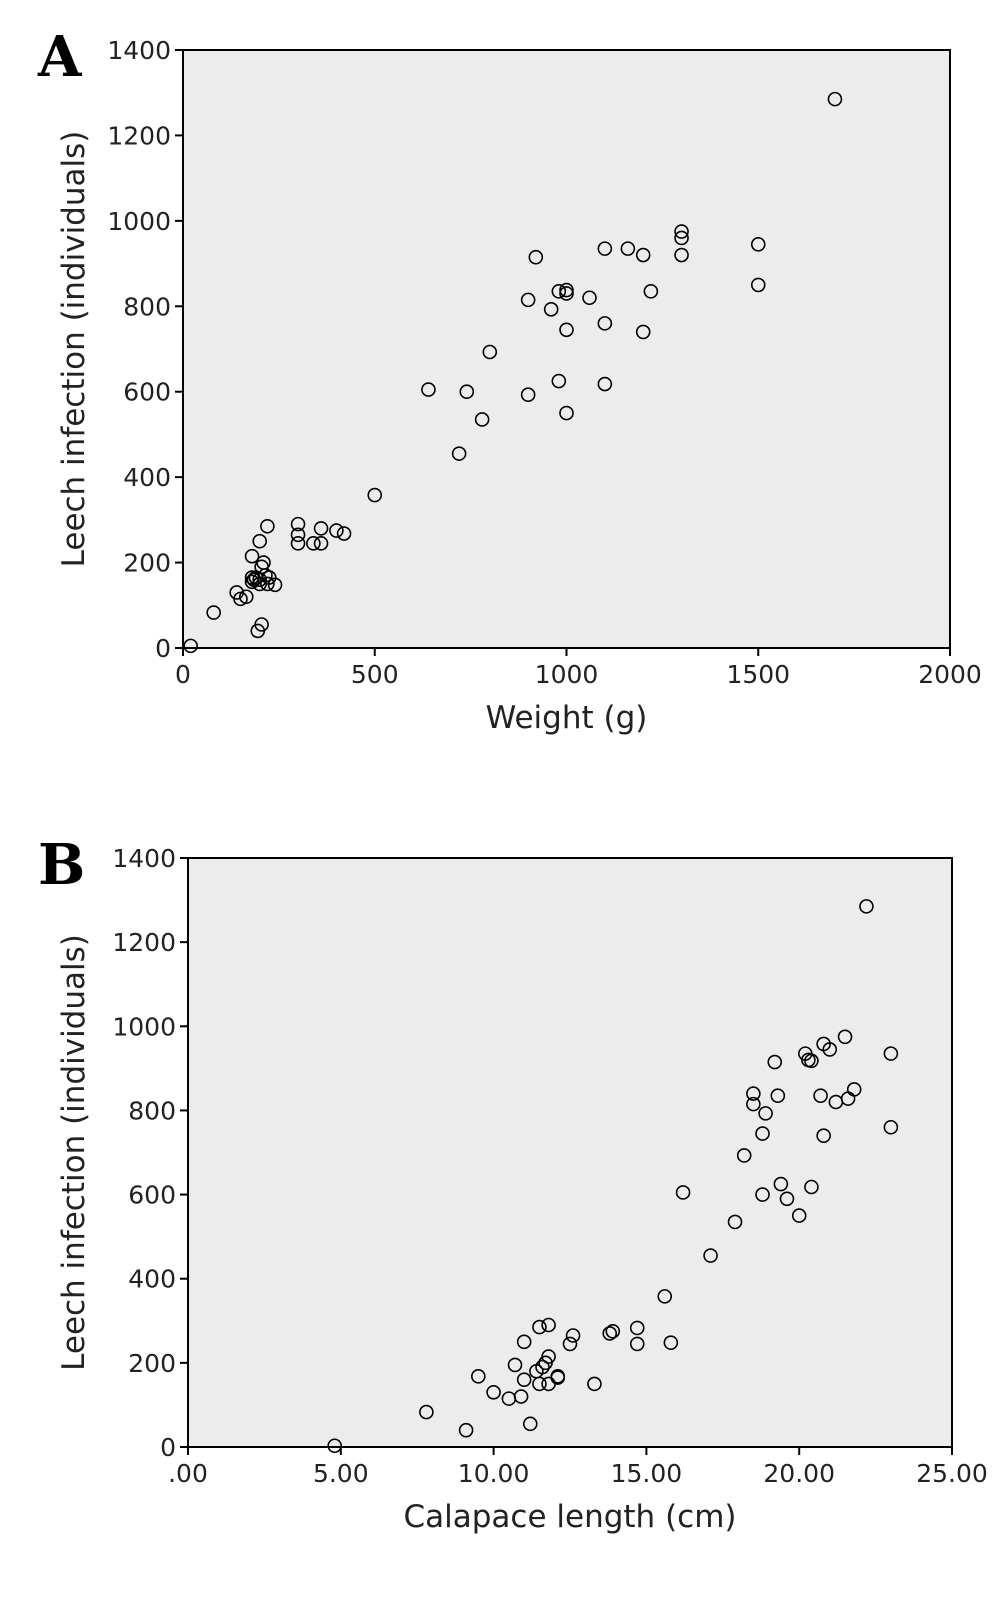 The width and height of the screenshot is (1000, 1600). What do you see at coordinates (570, 1517) in the screenshot?
I see `x-axis-title: Calapace length (cm)` at bounding box center [570, 1517].